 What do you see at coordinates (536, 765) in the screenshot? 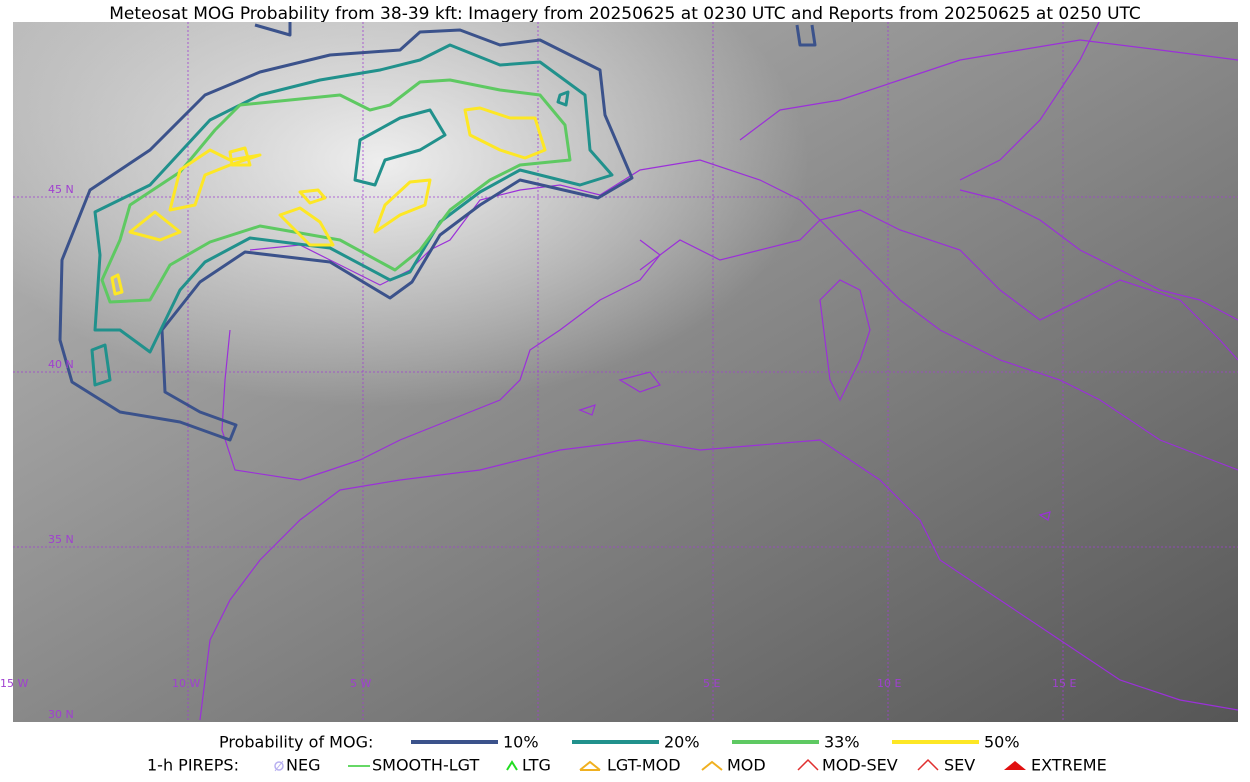
I see `pireps-label: LTG` at bounding box center [536, 765].